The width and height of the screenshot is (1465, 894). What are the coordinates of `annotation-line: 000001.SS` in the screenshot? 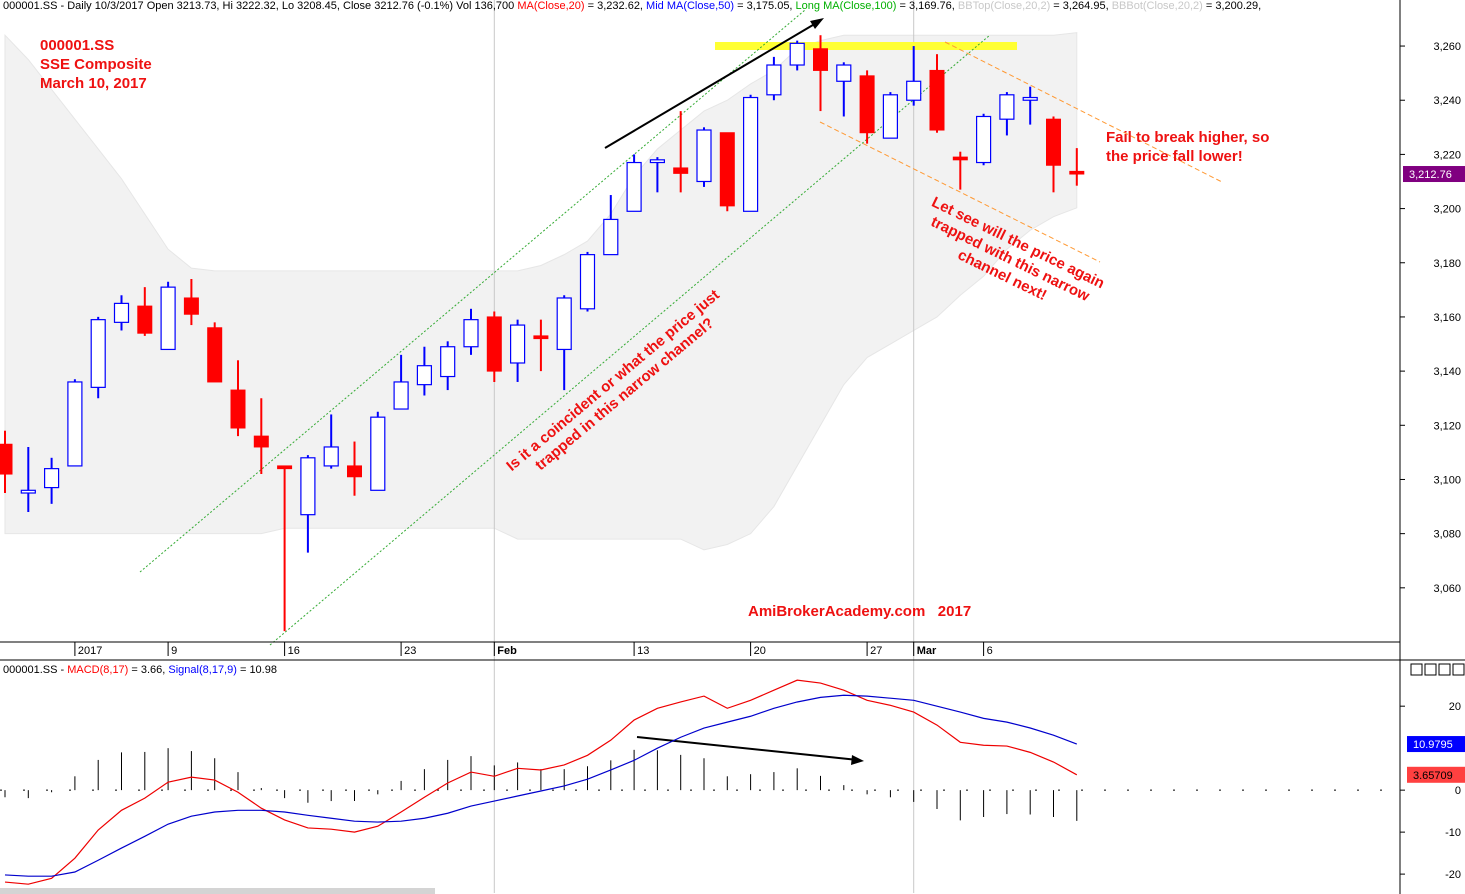 It's located at (77, 45).